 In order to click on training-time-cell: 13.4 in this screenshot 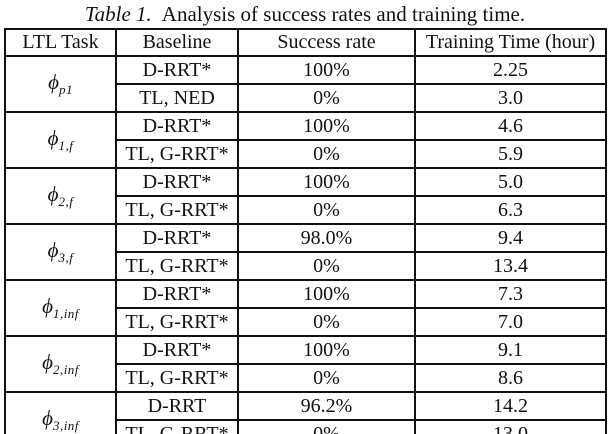, I will do `click(510, 266)`.